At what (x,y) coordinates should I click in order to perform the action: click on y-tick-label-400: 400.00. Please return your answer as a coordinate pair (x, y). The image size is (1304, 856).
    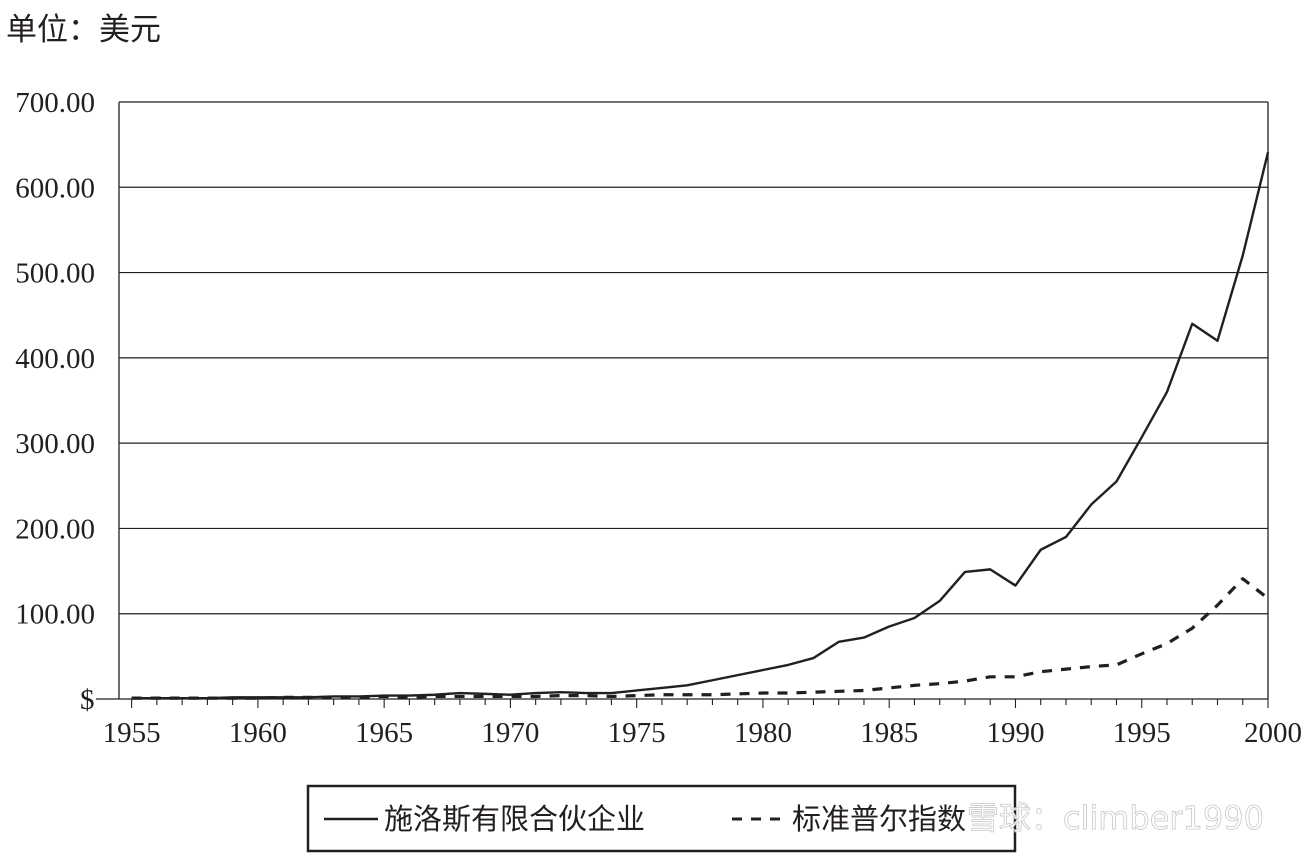
    Looking at the image, I should click on (55, 359).